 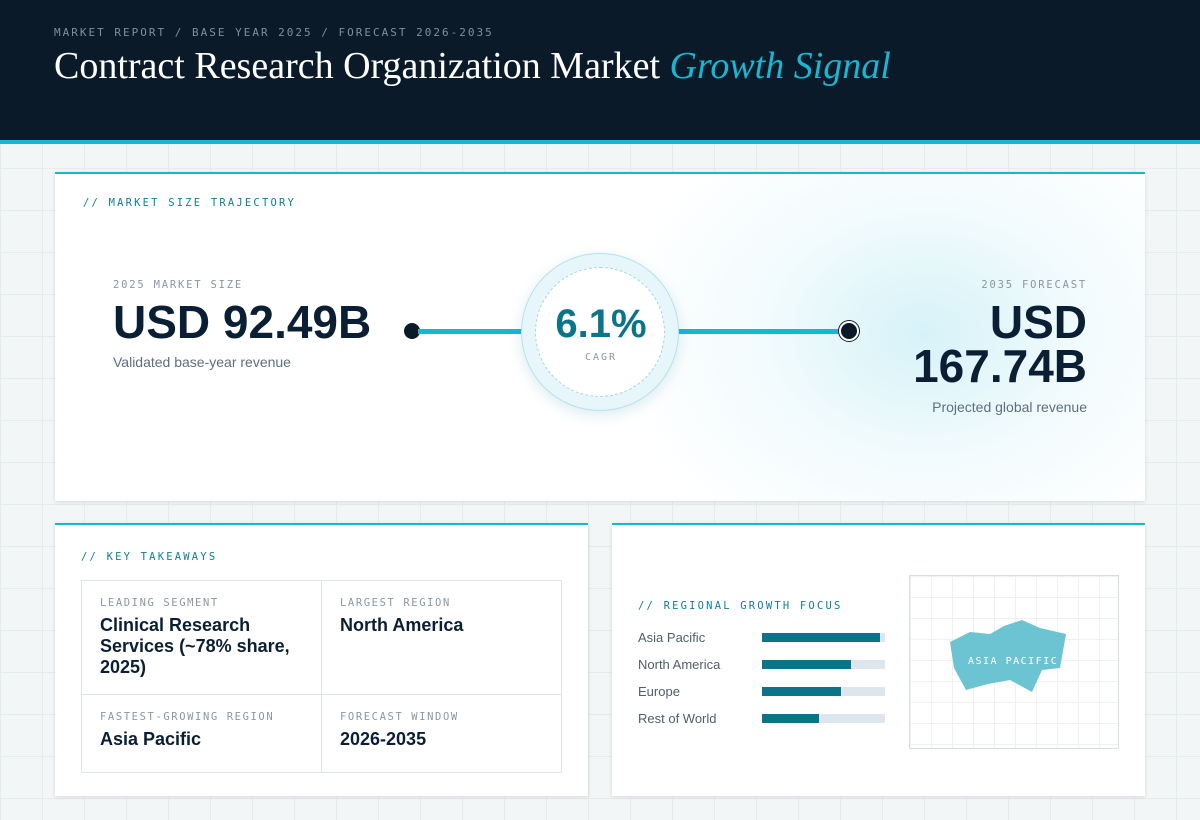 I want to click on title-accent: Growth Signal, so click(x=780, y=66).